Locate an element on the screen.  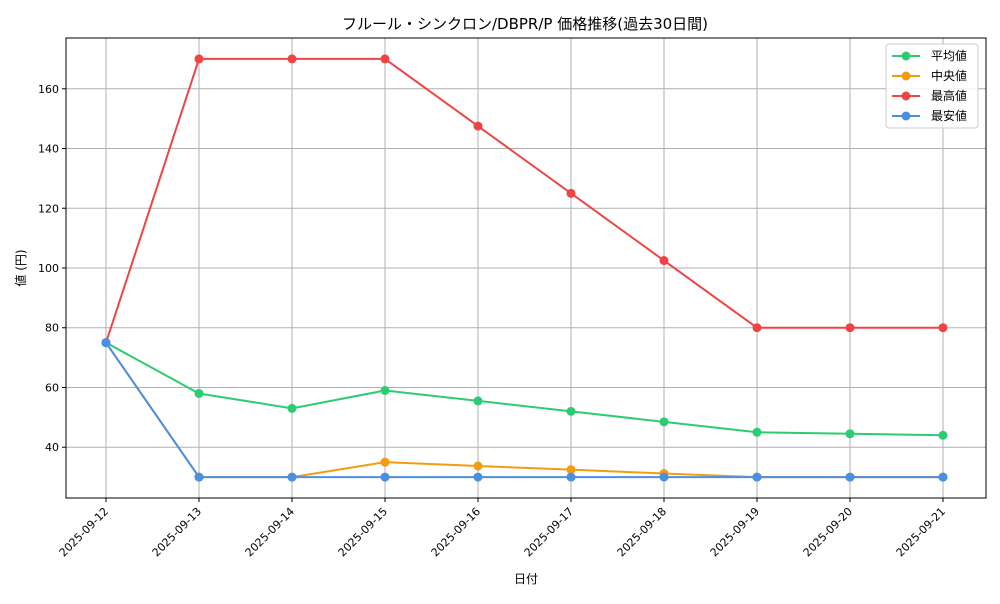
y-tick-label: 100 is located at coordinates (48, 268).